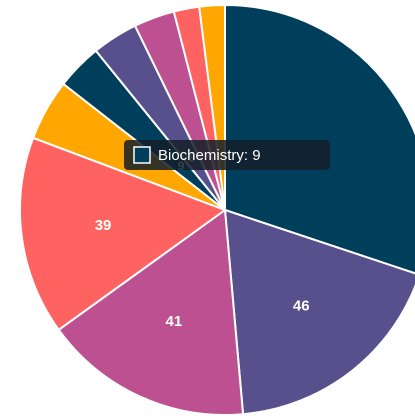 The image size is (415, 418). Describe the element at coordinates (142, 155) in the screenshot. I see `tooltip-swatch` at that location.